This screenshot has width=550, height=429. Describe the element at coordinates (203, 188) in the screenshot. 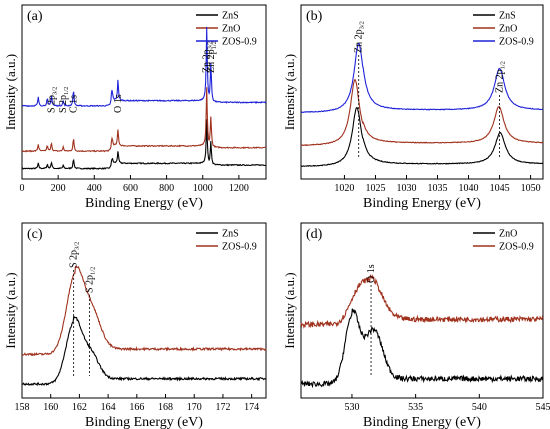

I see `x-tick-label: 1000` at that location.